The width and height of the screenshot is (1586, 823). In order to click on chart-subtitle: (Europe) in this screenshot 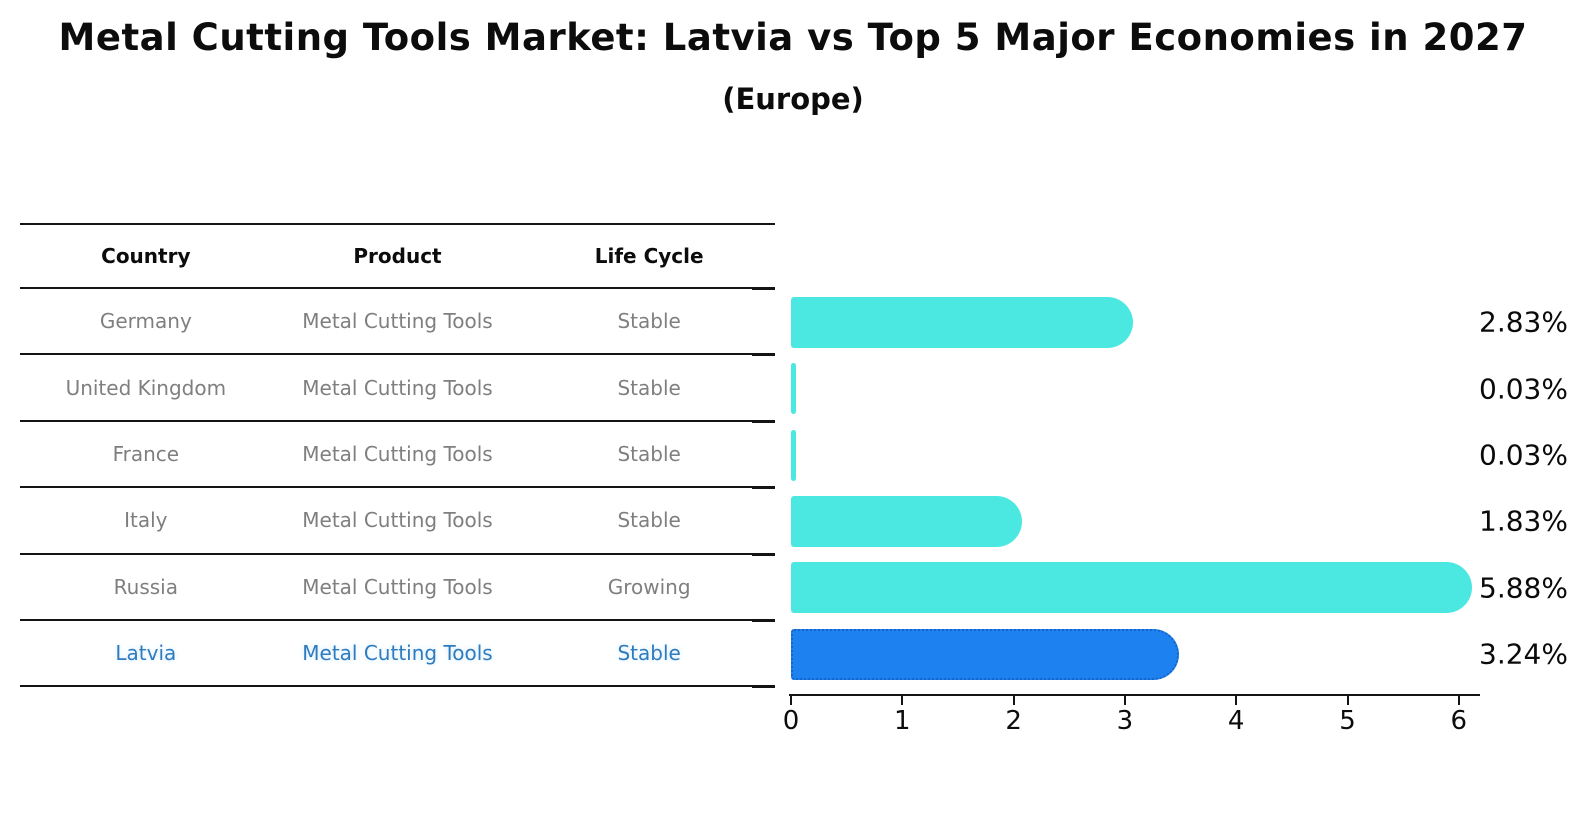, I will do `click(793, 99)`.